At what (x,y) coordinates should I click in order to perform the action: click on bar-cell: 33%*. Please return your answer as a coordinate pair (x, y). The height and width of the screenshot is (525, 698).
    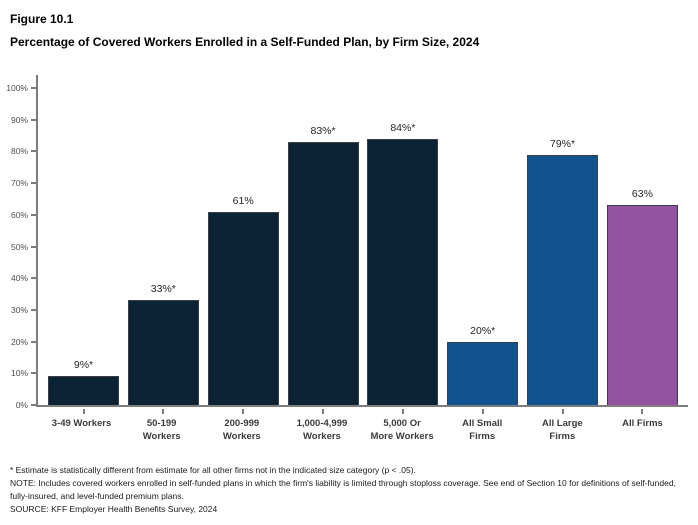
    Looking at the image, I should click on (163, 348).